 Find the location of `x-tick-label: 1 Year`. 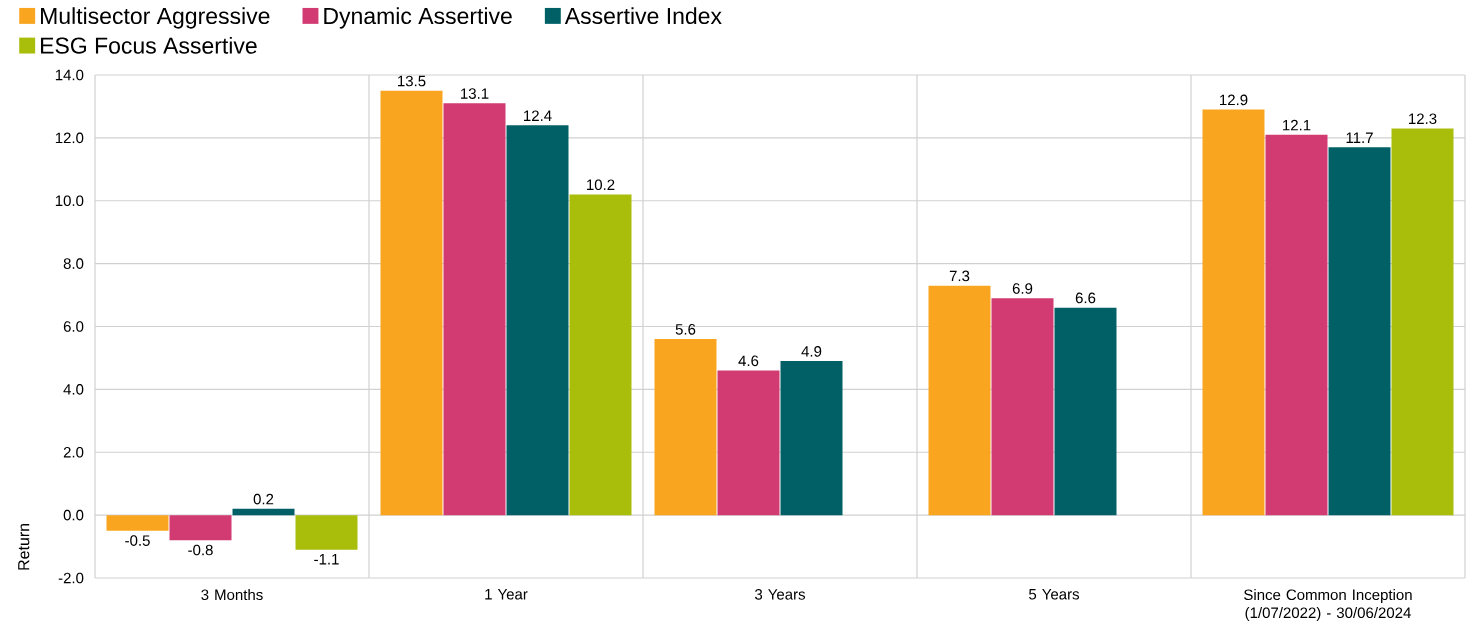

x-tick-label: 1 Year is located at coordinates (506, 594).